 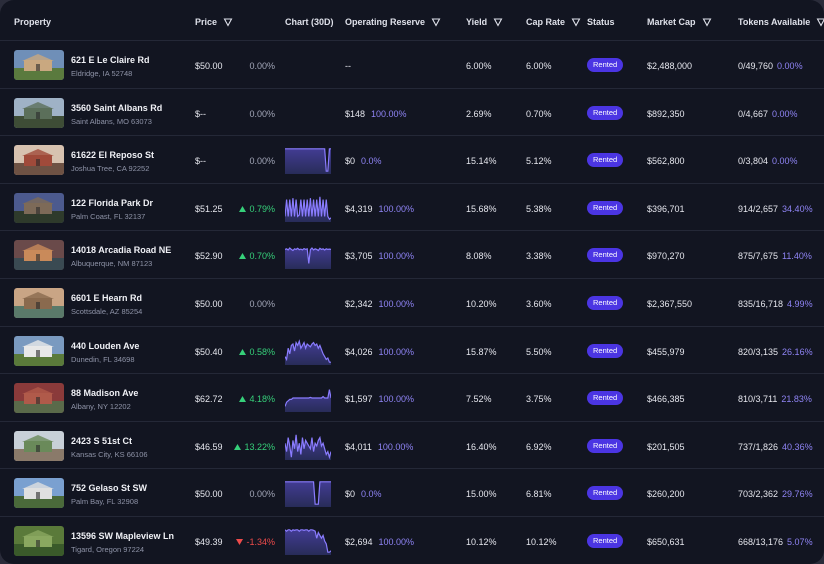 What do you see at coordinates (775, 494) in the screenshot?
I see `tokens-available: 703/2,362 29.76%` at bounding box center [775, 494].